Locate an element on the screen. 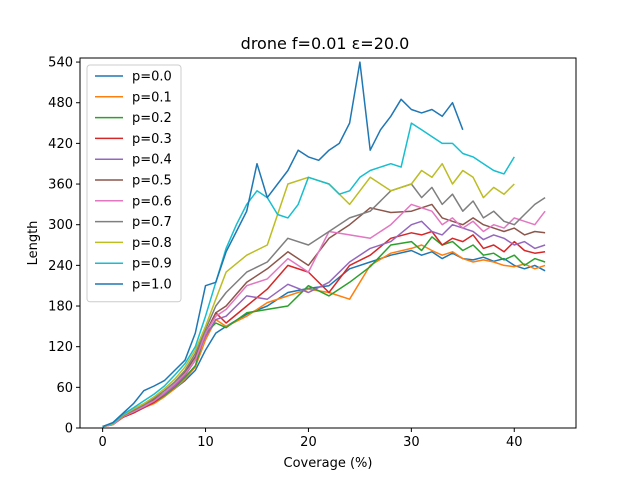 This screenshot has height=480, width=640. legend-label-p=0.8: p=0.8 is located at coordinates (152, 243).